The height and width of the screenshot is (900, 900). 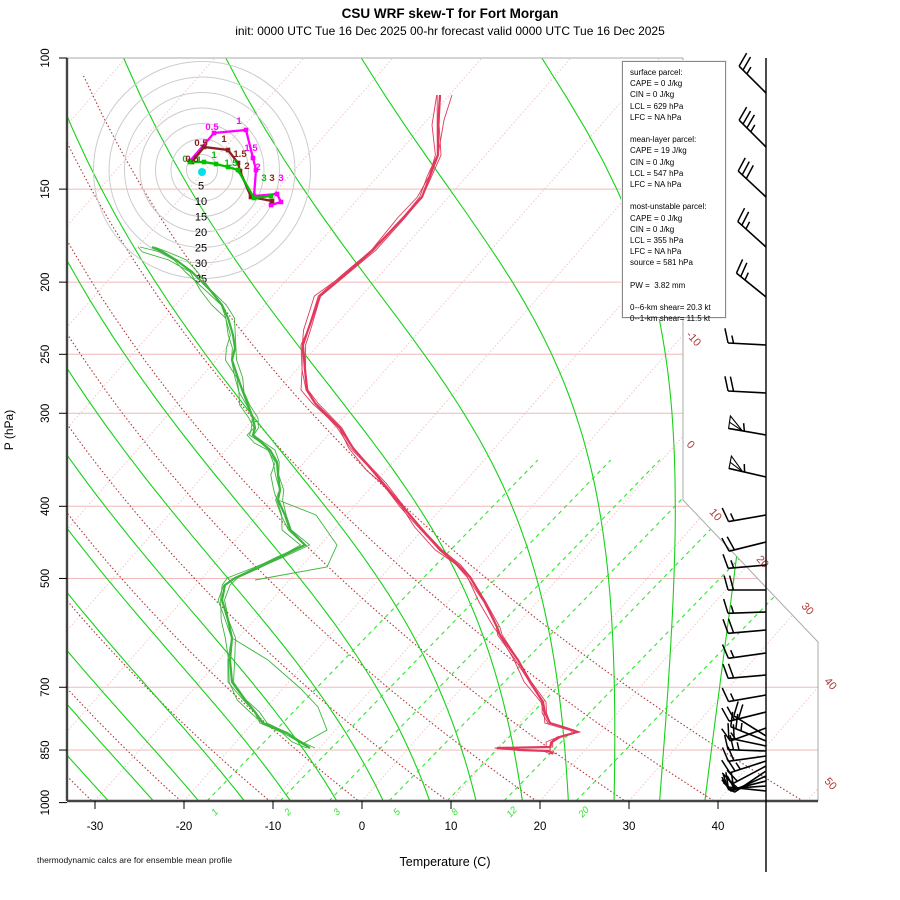 I want to click on temperature-tick-label: 30, so click(x=629, y=827).